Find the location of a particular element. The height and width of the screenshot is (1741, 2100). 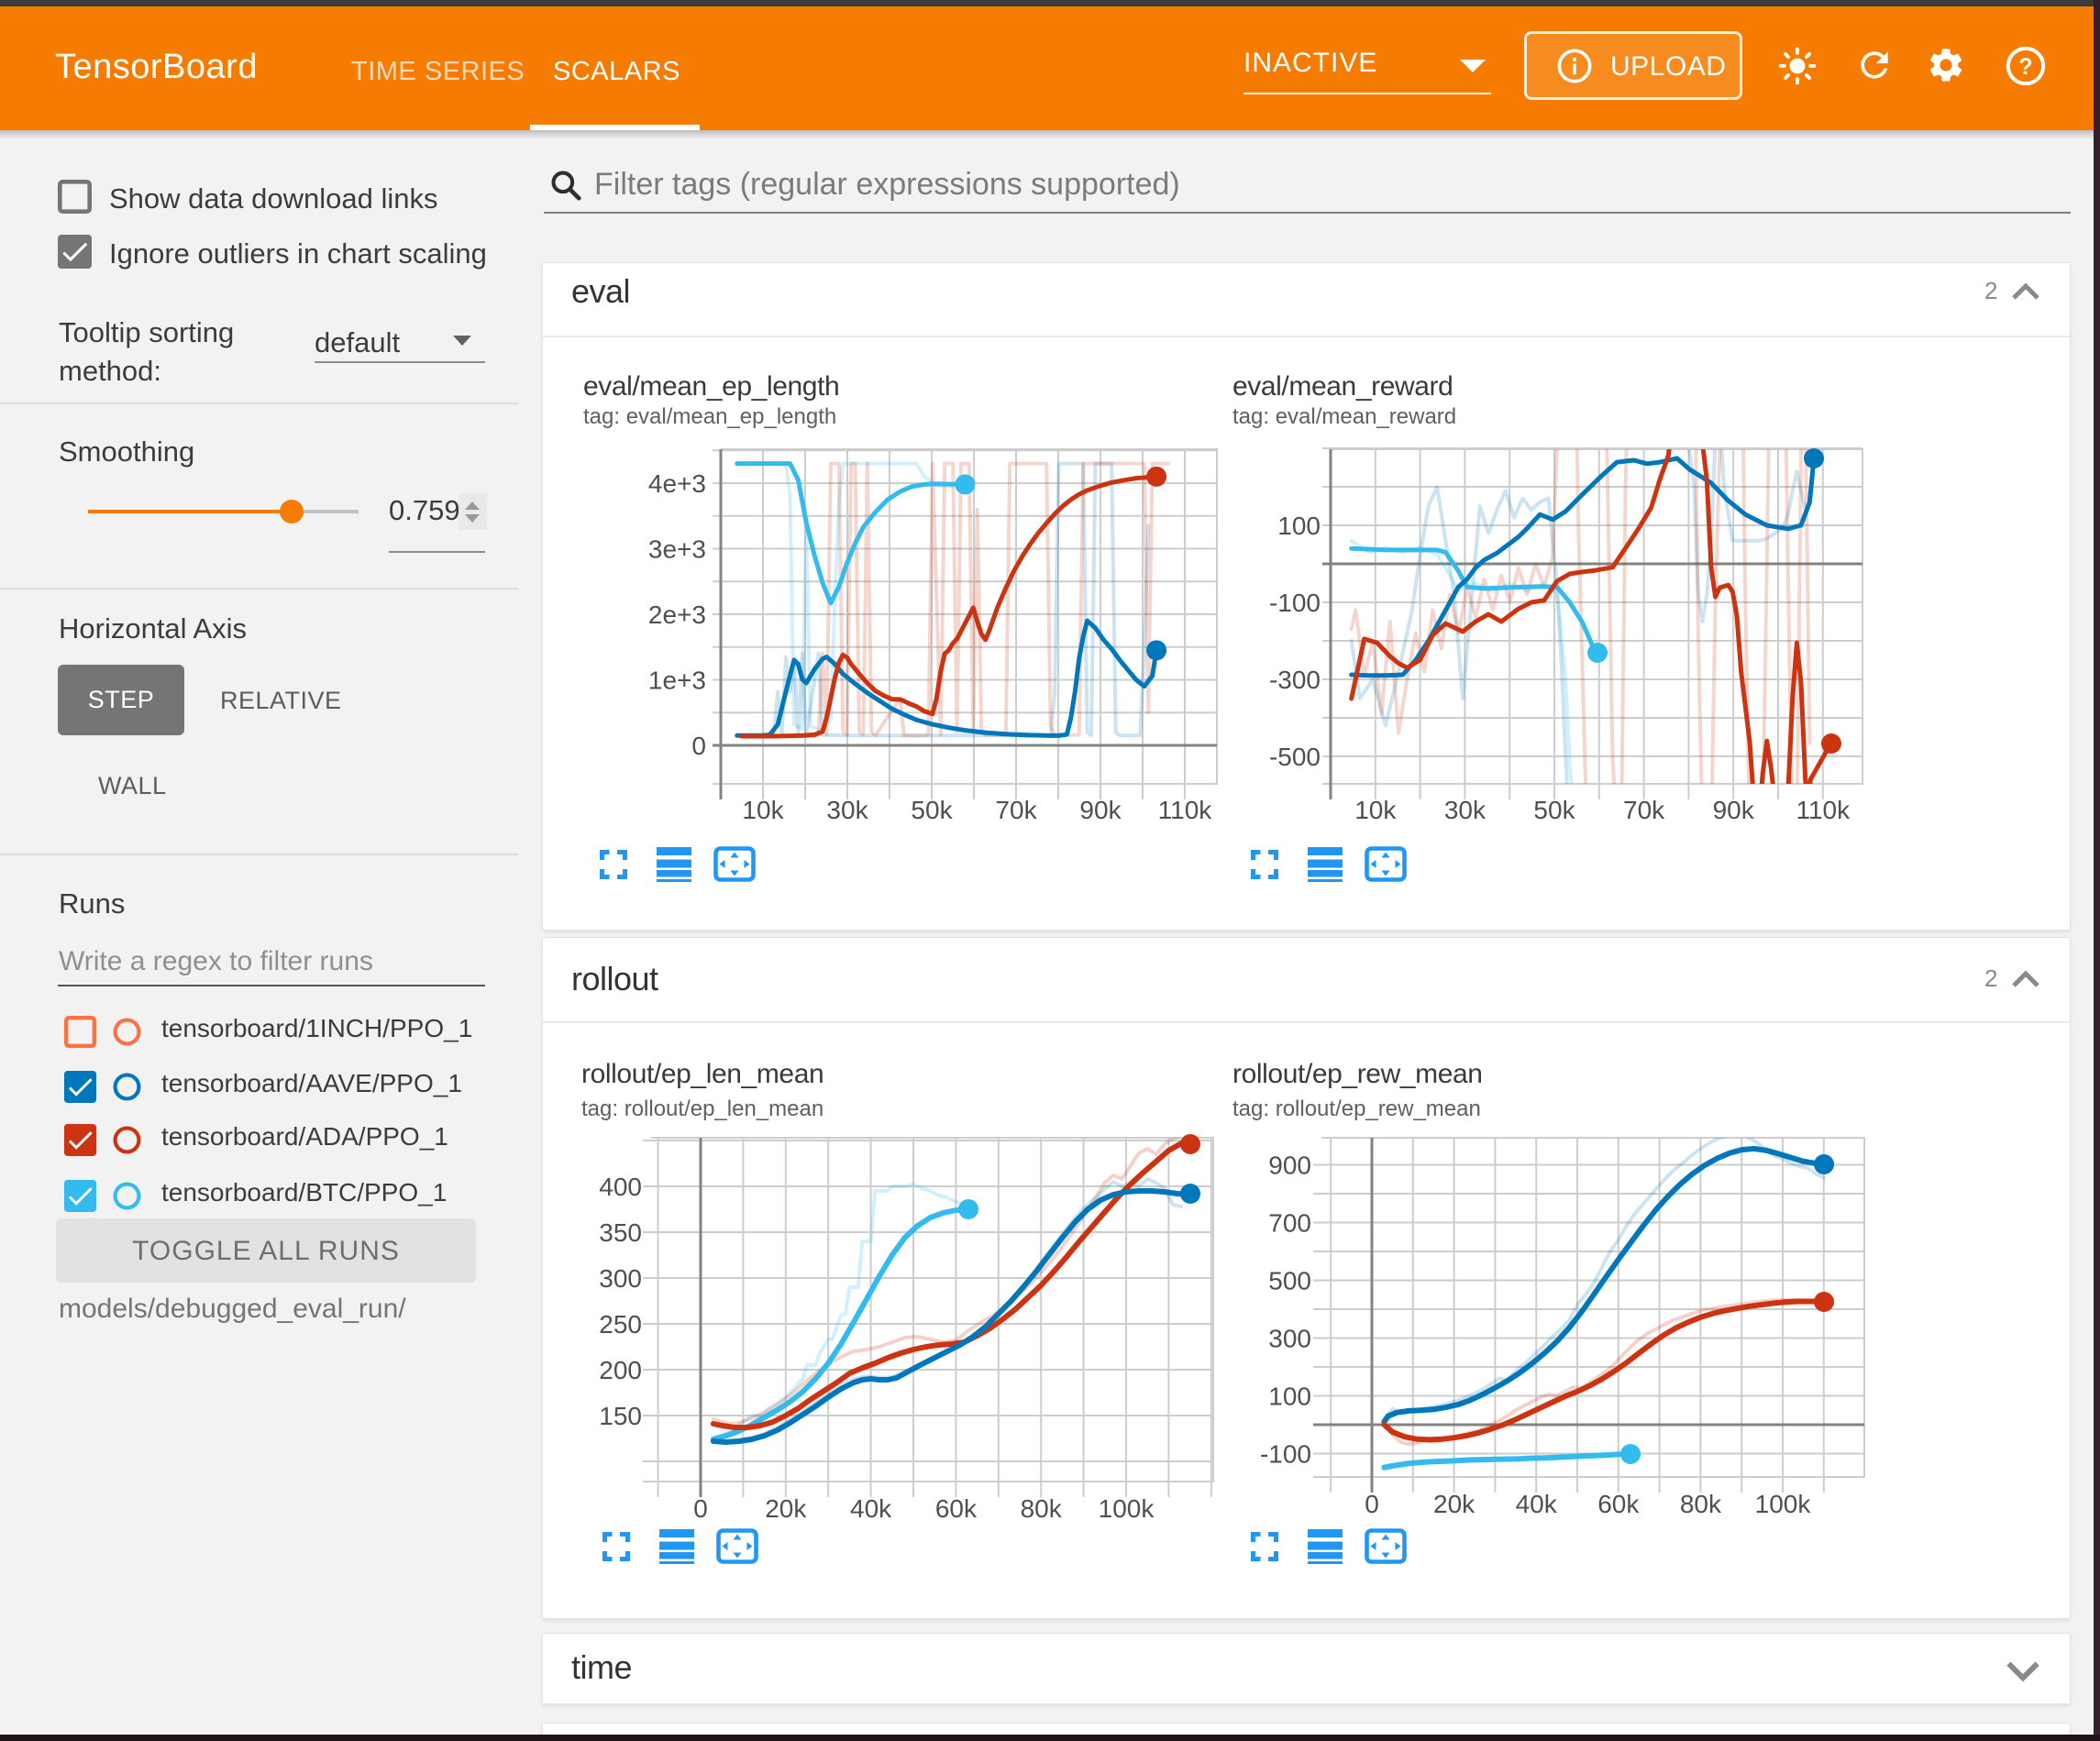

svg-text: 4e+3 is located at coordinates (677, 483).